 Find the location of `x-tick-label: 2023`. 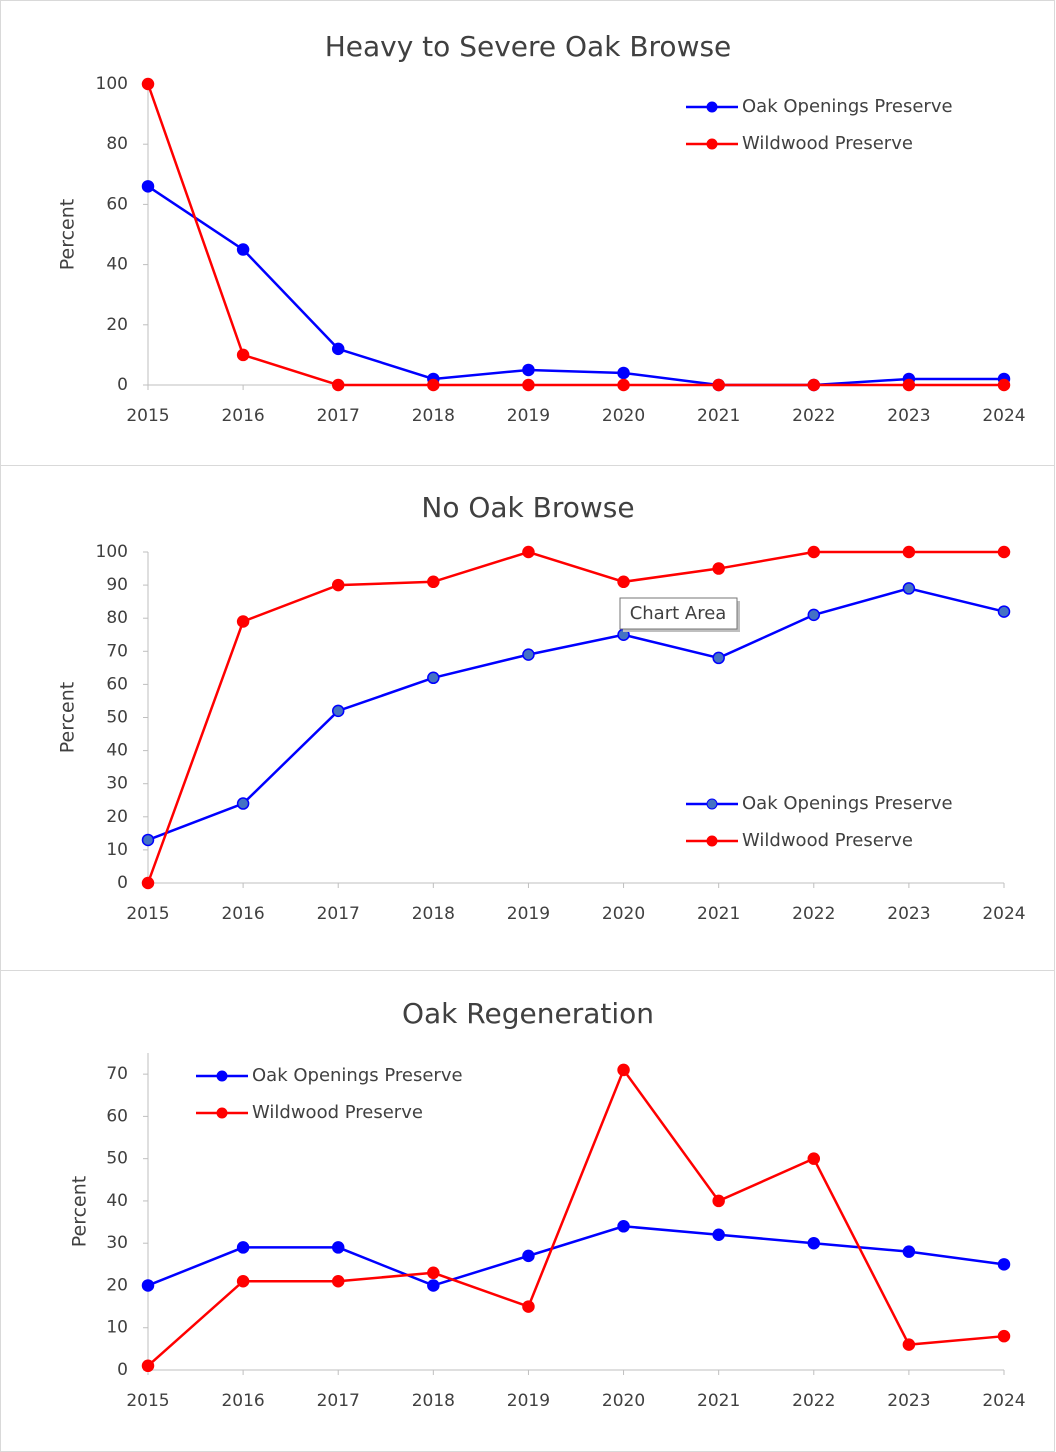

x-tick-label: 2023 is located at coordinates (908, 914).